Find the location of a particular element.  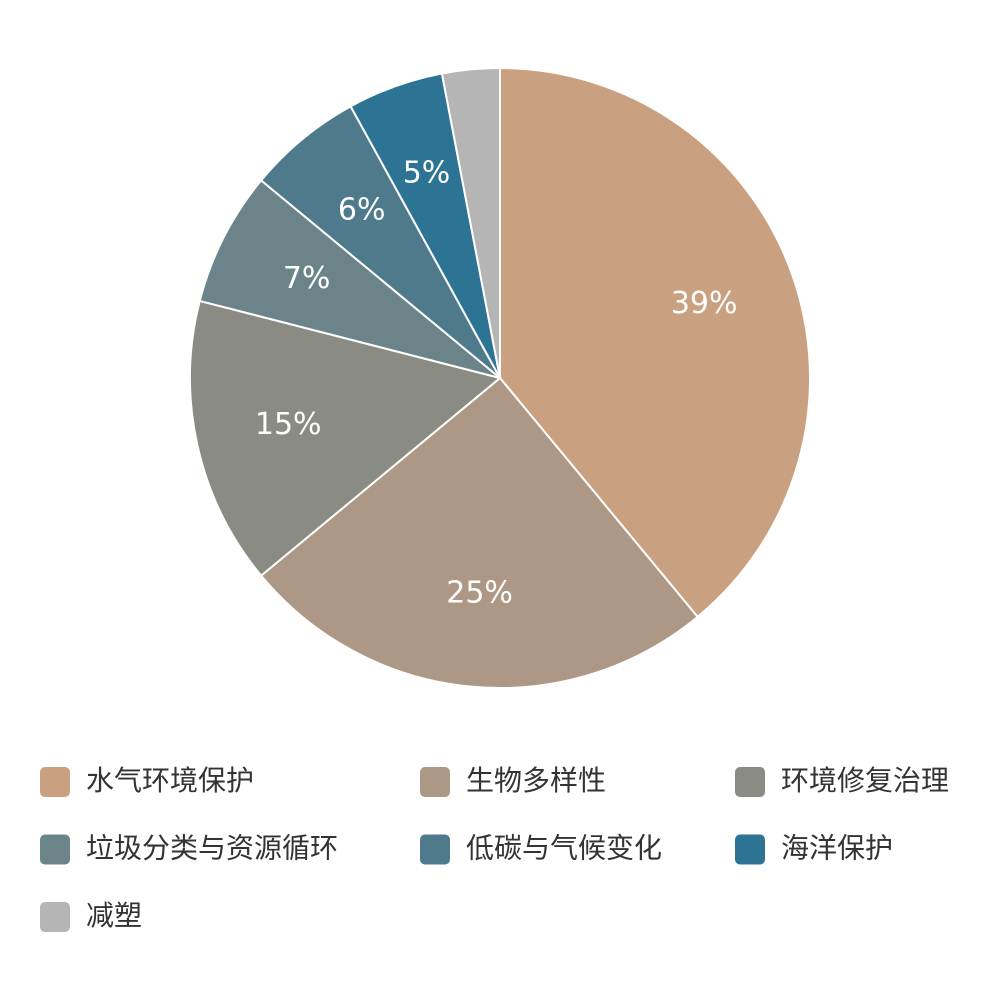

legend-label: 低碳与气候变化 is located at coordinates (564, 848).